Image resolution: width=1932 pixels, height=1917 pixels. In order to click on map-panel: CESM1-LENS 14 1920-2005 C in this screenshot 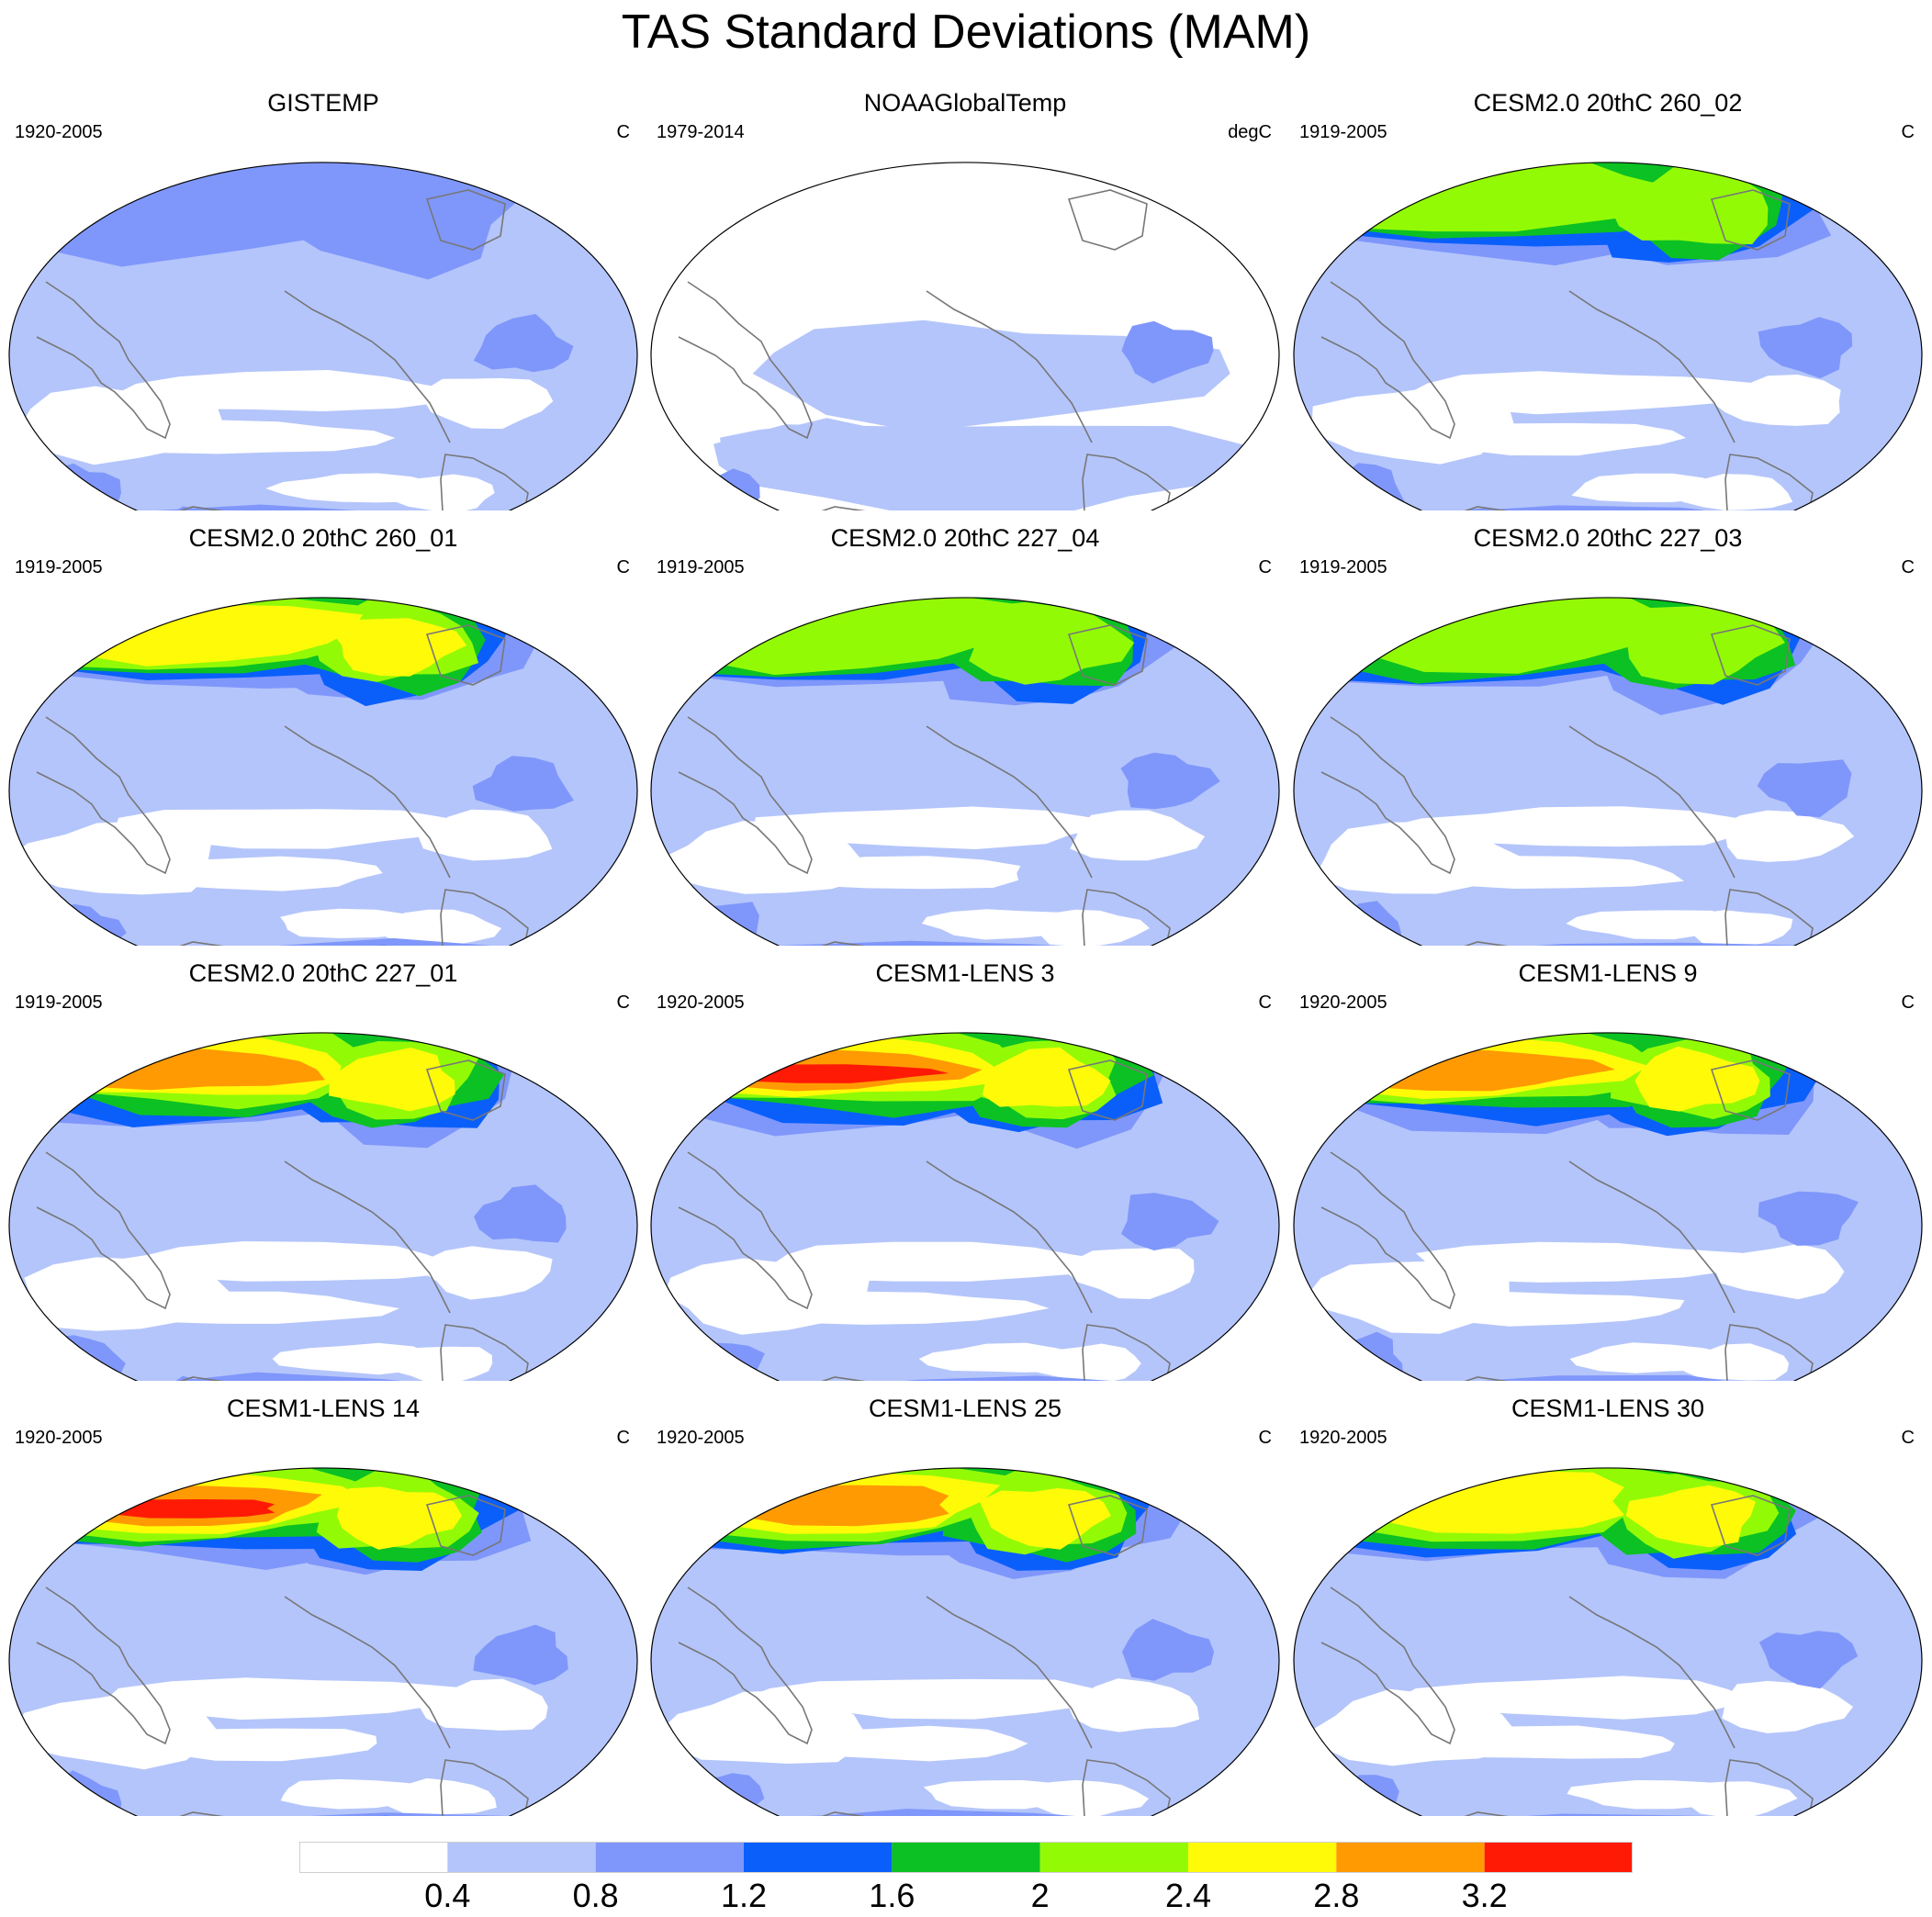, I will do `click(323, 1605)`.